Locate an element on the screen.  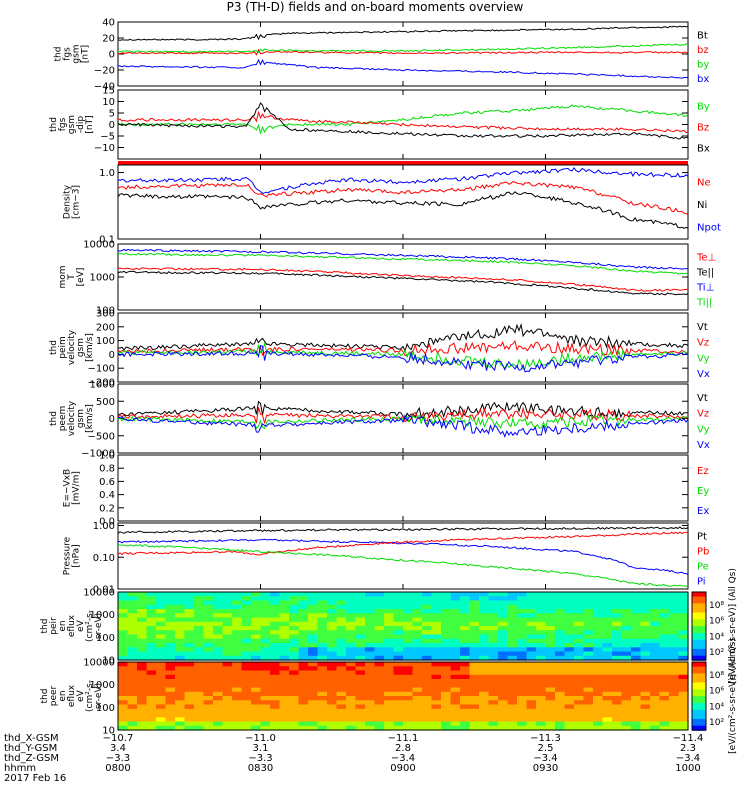
y-axis-label: thd is located at coordinates (54, 418).